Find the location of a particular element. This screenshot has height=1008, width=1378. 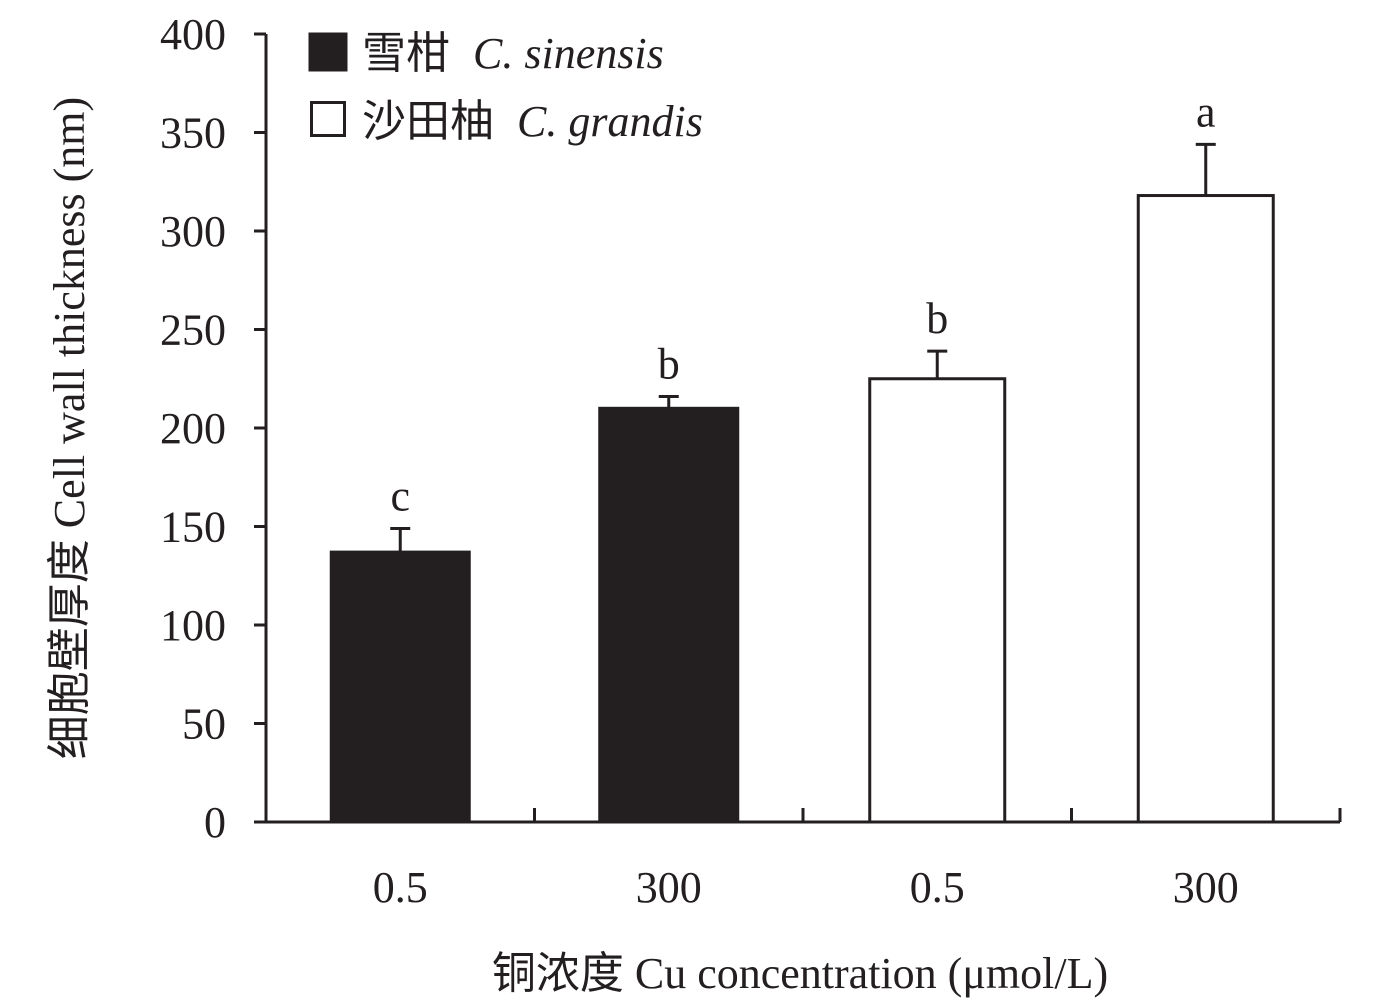

y-tick-label: 350 is located at coordinates (193, 133).